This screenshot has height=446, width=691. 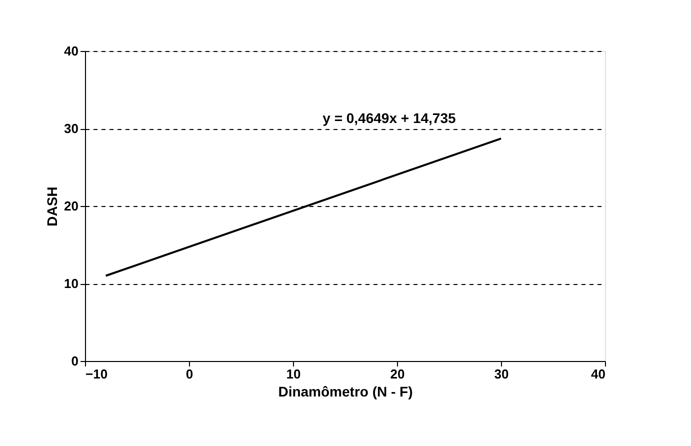 I want to click on y-axis-title: DASH, so click(x=52, y=206).